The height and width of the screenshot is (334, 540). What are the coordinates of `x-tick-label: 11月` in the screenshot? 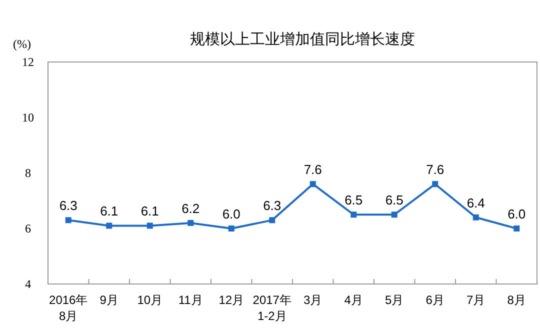 It's located at (190, 300).